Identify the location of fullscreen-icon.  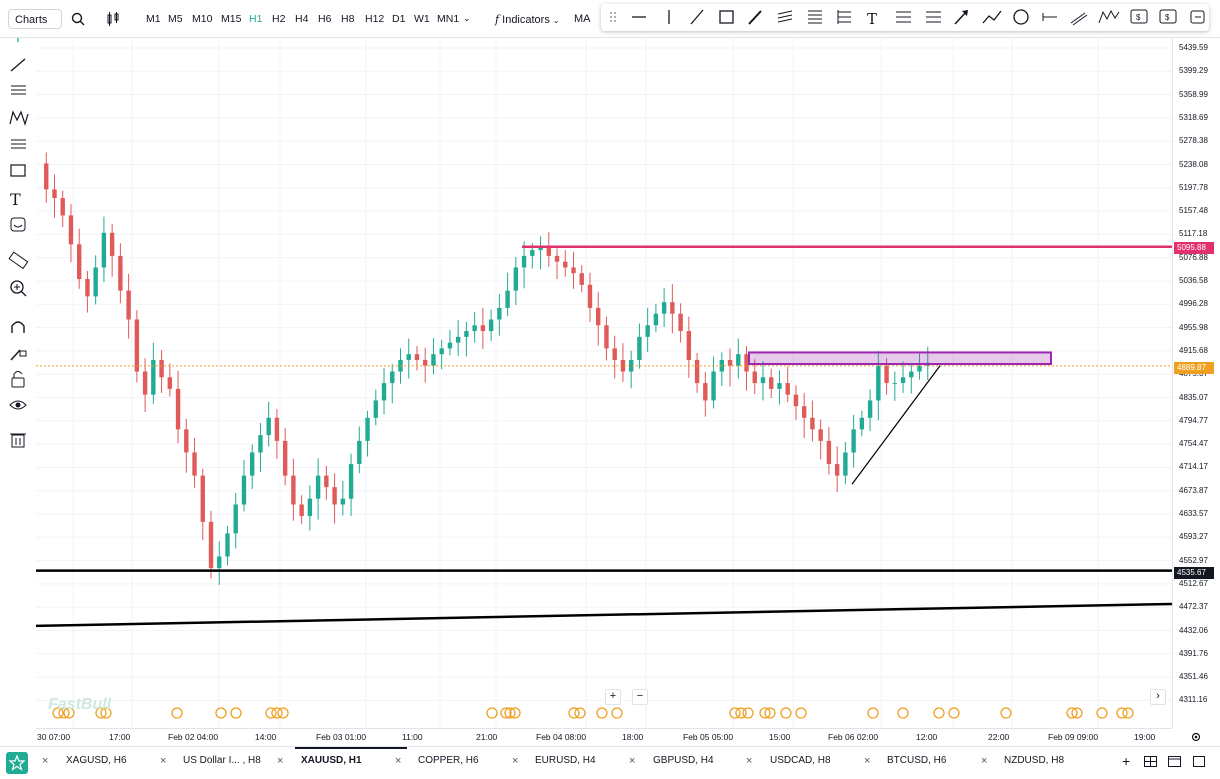
(1174, 761).